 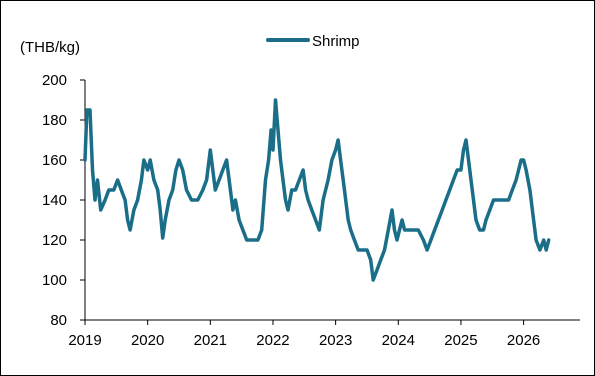 I want to click on x-tick-label: 2026, so click(x=523, y=340).